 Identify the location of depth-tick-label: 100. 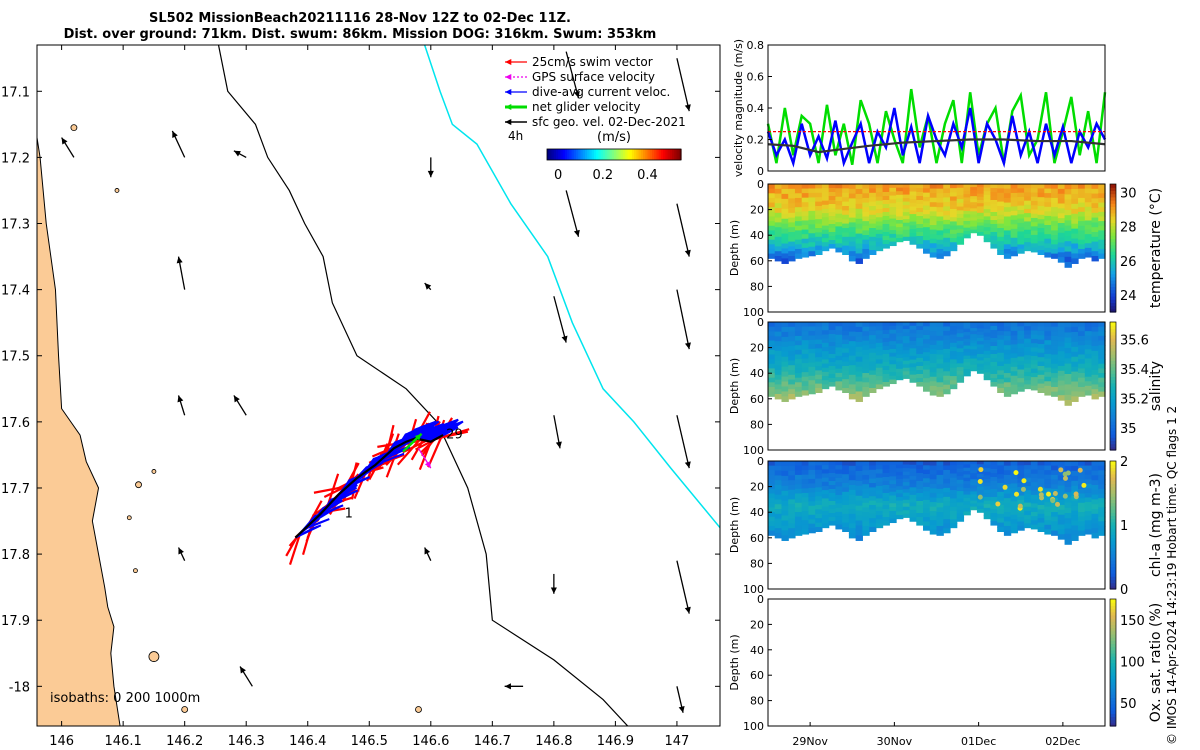
(753, 312).